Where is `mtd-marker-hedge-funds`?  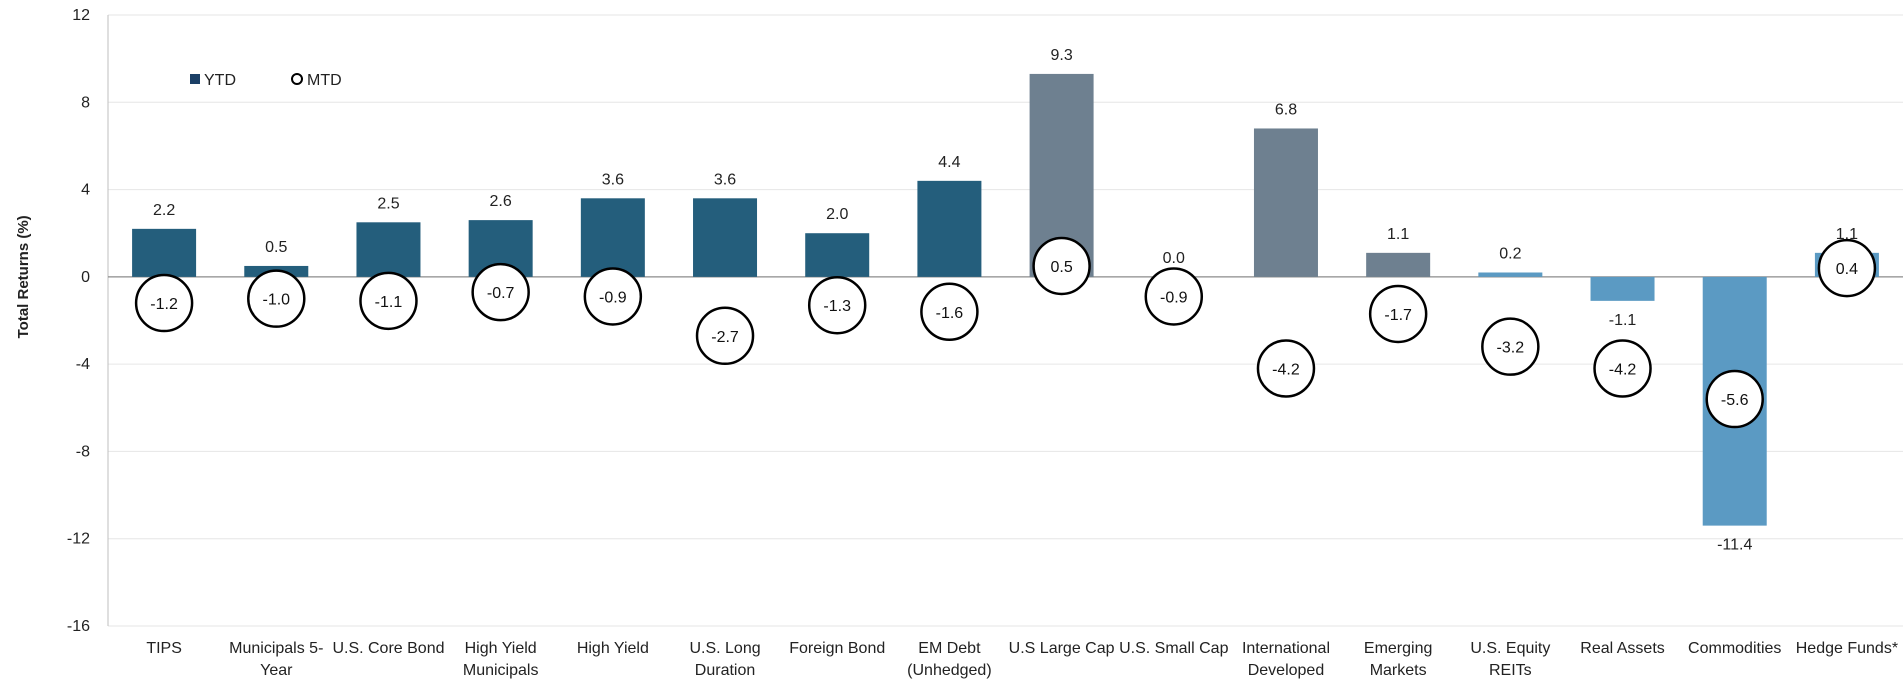 mtd-marker-hedge-funds is located at coordinates (1847, 268).